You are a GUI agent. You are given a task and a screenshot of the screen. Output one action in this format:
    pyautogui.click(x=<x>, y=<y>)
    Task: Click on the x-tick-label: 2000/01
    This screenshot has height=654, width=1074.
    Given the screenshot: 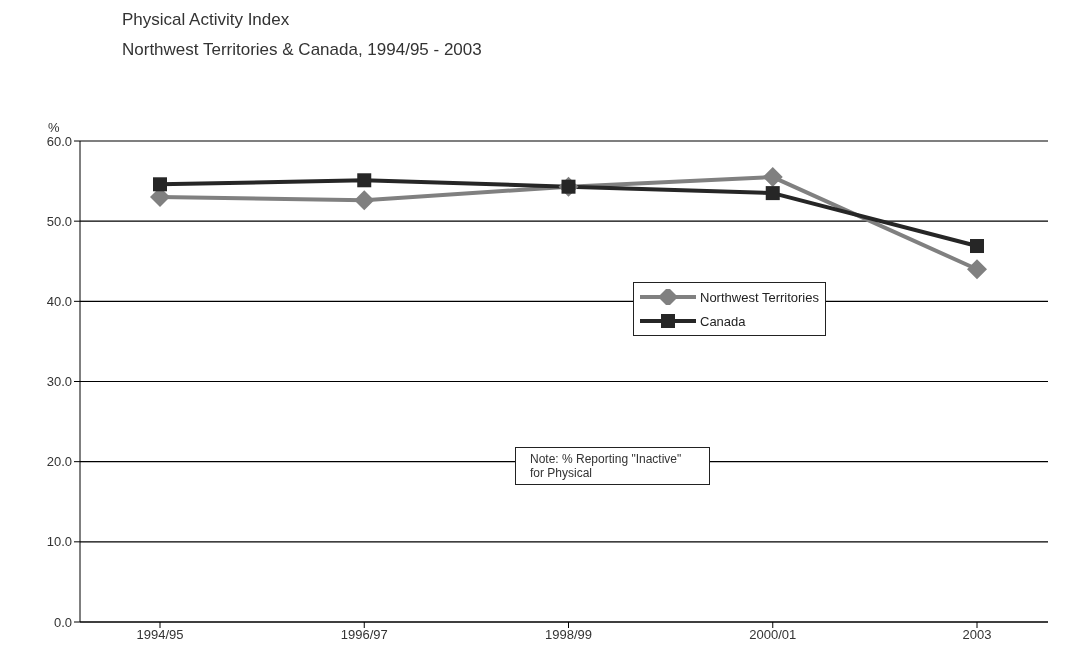 What is the action you would take?
    pyautogui.click(x=773, y=635)
    